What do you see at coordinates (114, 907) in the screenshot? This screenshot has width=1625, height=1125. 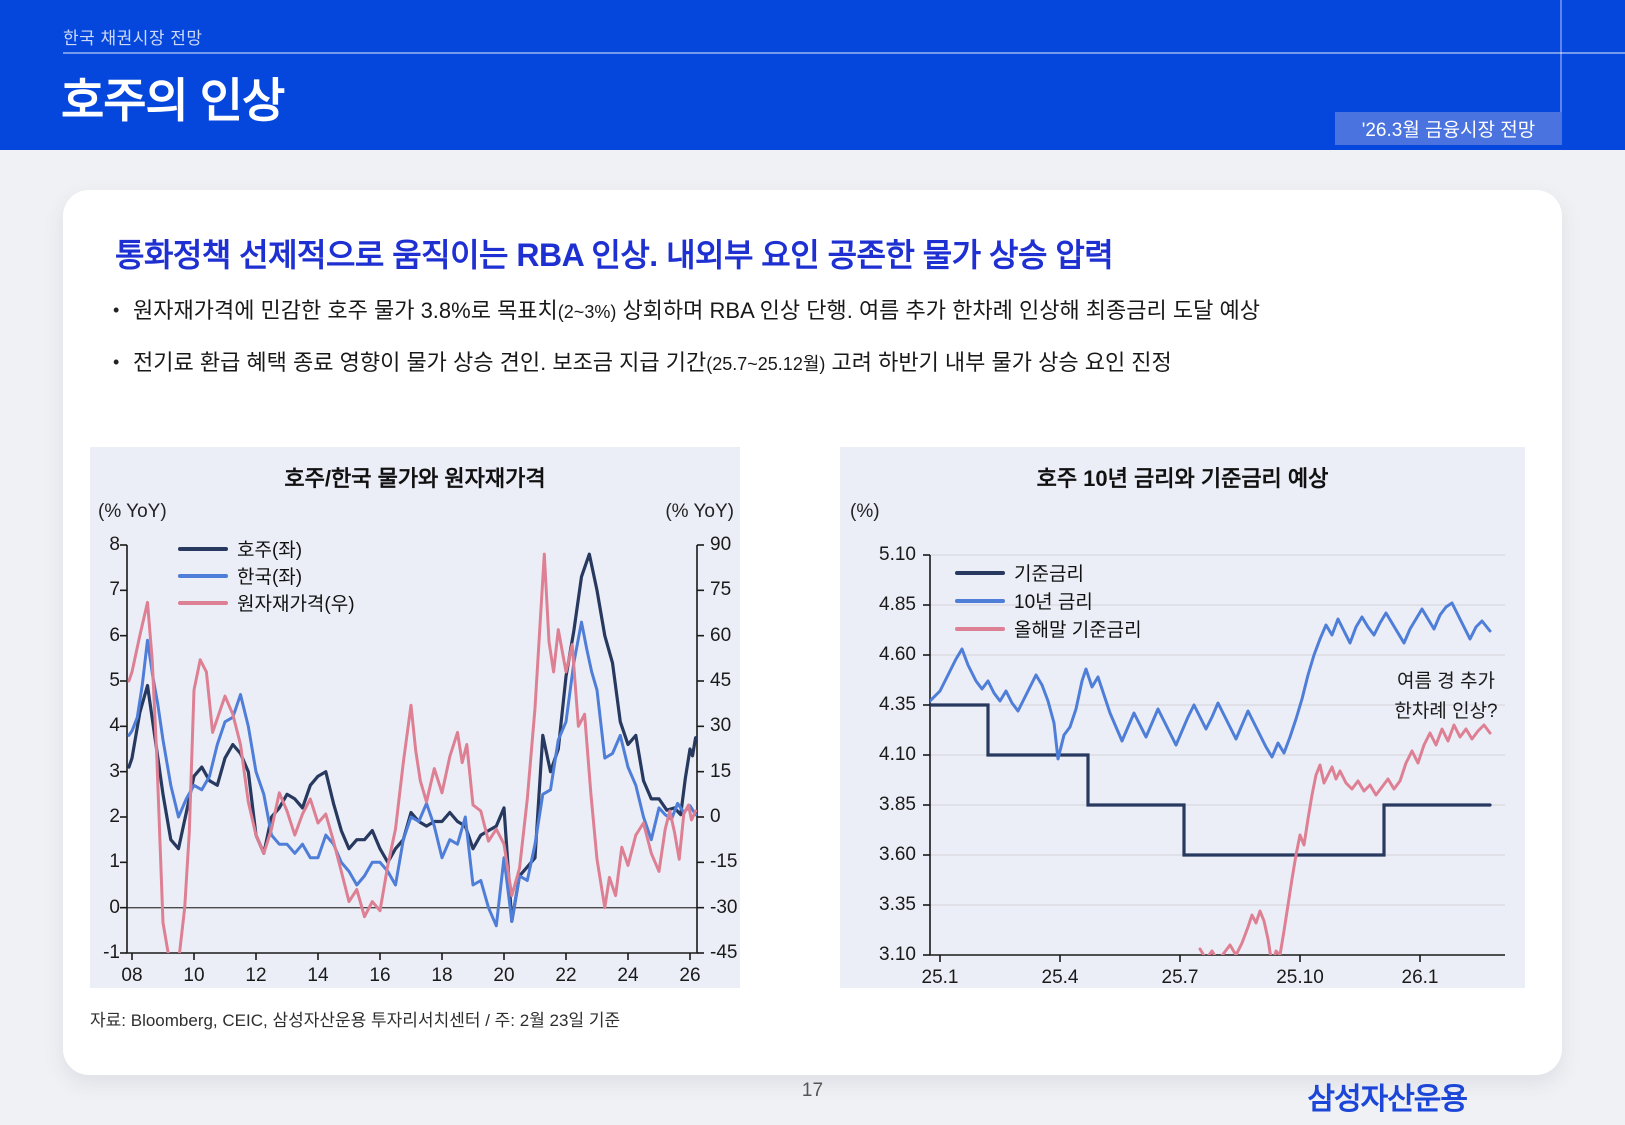 I see `y-axis-tick-left: 0` at bounding box center [114, 907].